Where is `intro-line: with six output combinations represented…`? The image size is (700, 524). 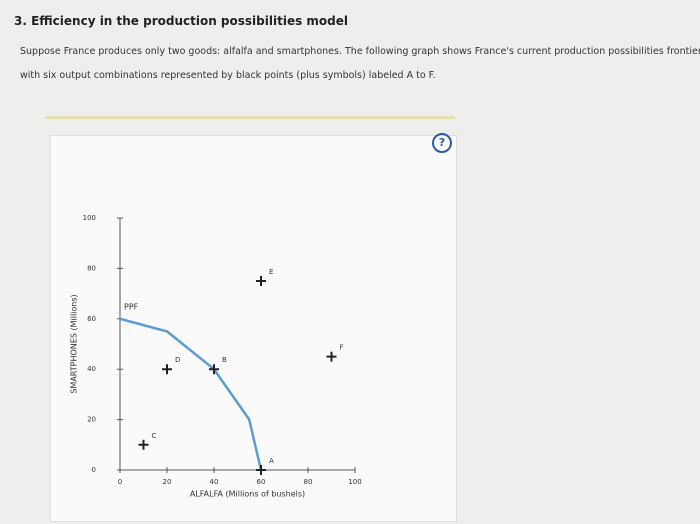 intro-line: with six output combinations represented… is located at coordinates (228, 75).